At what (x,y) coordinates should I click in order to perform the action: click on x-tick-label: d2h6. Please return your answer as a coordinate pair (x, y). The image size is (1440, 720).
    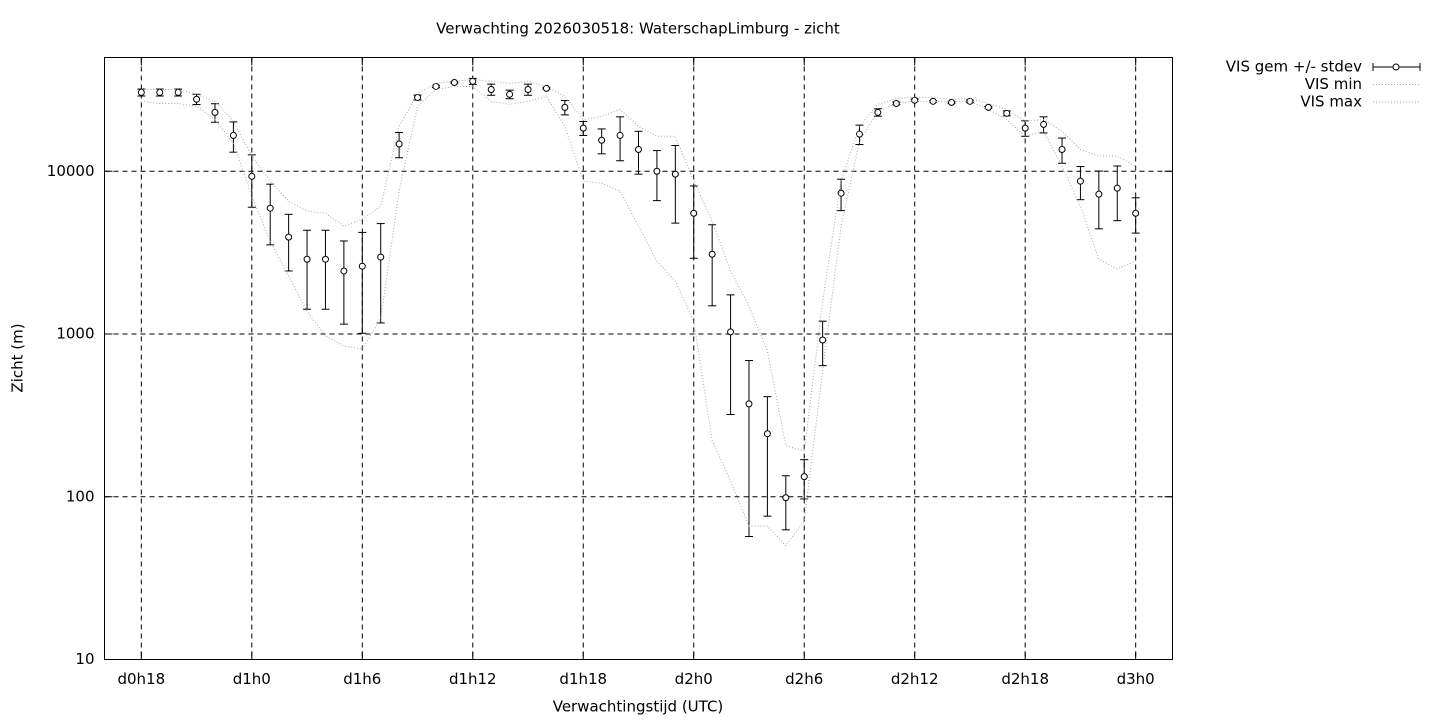
    Looking at the image, I should click on (804, 679).